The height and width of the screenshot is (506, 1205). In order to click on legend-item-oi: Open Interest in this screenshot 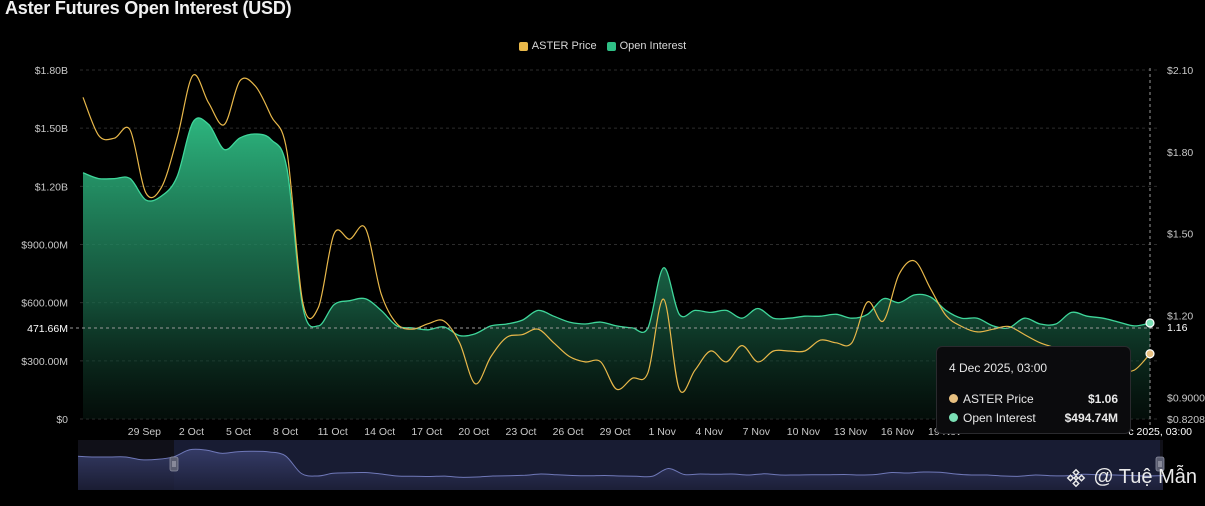, I will do `click(646, 46)`.